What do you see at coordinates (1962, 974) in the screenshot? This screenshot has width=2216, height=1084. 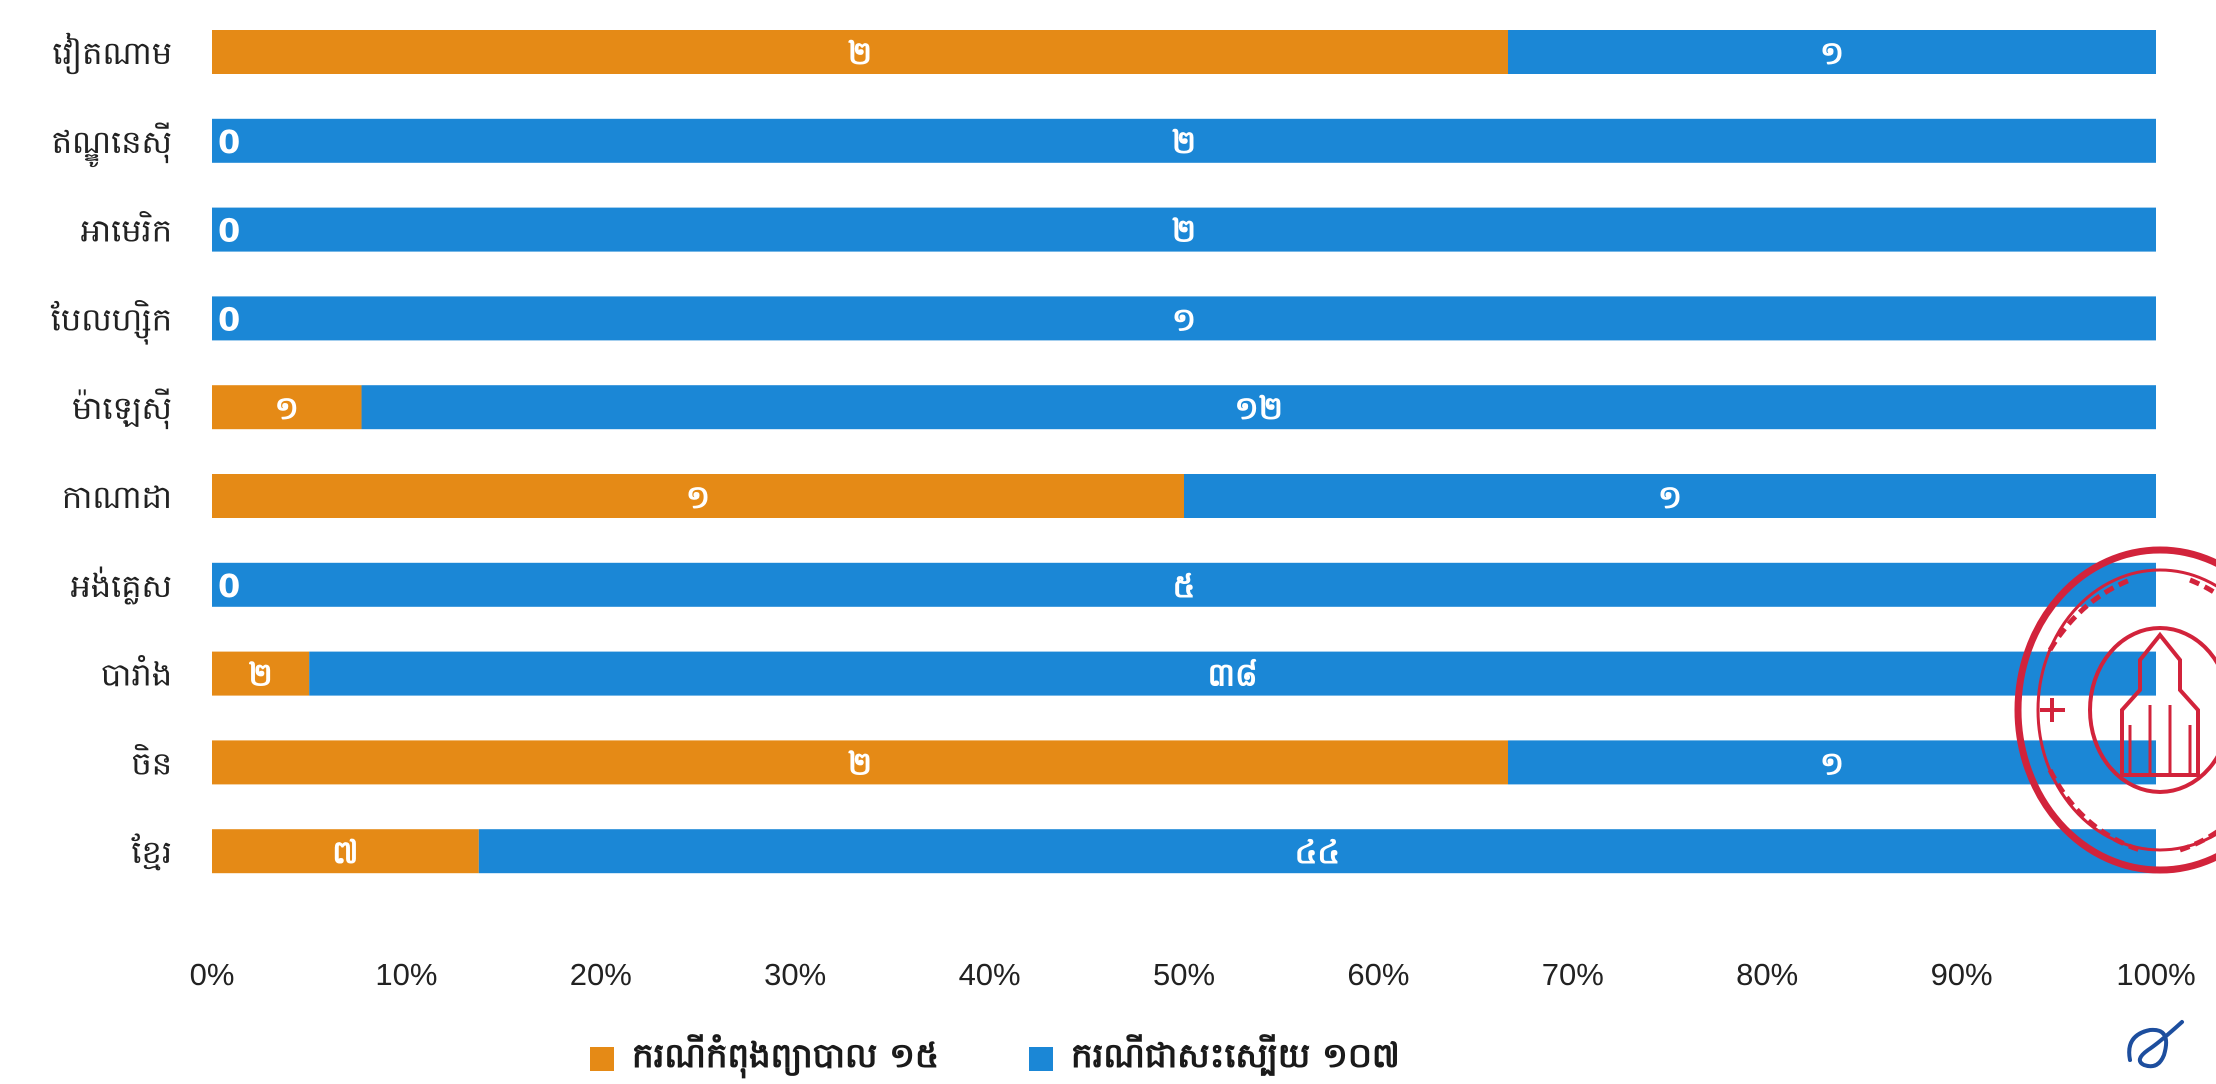 I see `x-tick-label: 90%` at bounding box center [1962, 974].